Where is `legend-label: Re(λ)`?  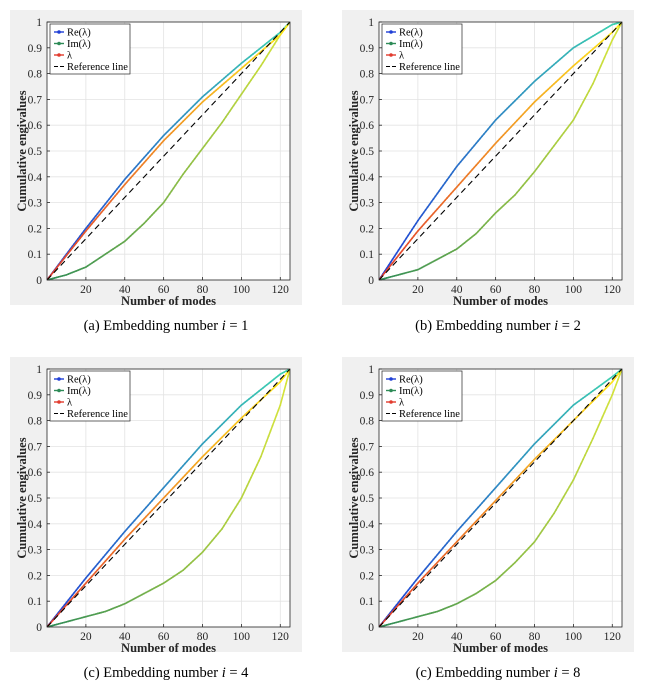
legend-label: Re(λ) is located at coordinates (79, 380).